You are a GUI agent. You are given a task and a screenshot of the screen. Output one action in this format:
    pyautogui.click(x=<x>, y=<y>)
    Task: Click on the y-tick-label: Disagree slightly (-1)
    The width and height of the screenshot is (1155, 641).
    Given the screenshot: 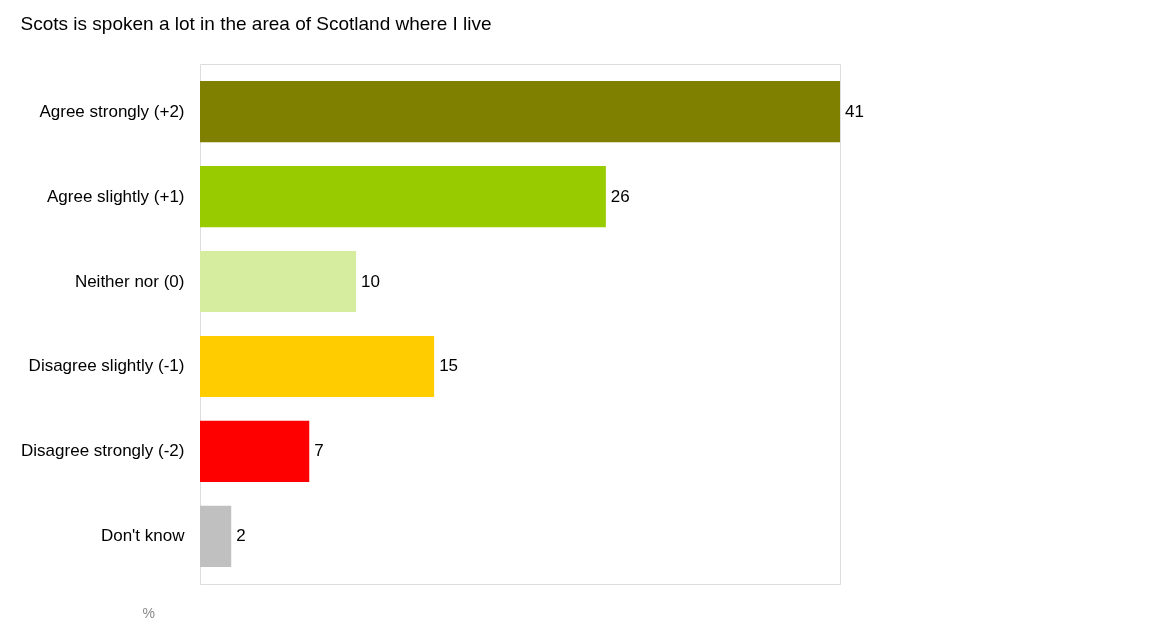 What is the action you would take?
    pyautogui.click(x=106, y=366)
    